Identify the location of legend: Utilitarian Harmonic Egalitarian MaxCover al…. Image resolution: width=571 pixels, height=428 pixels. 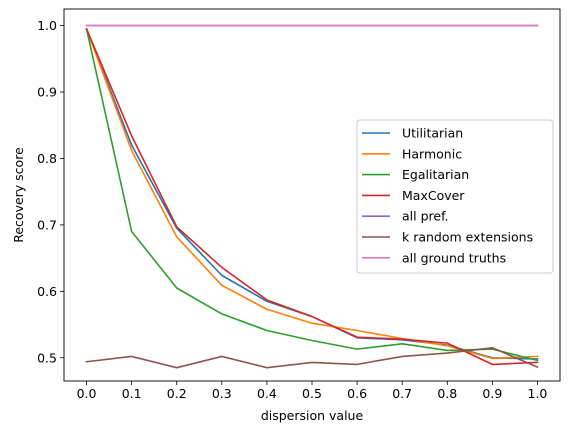
(455, 196).